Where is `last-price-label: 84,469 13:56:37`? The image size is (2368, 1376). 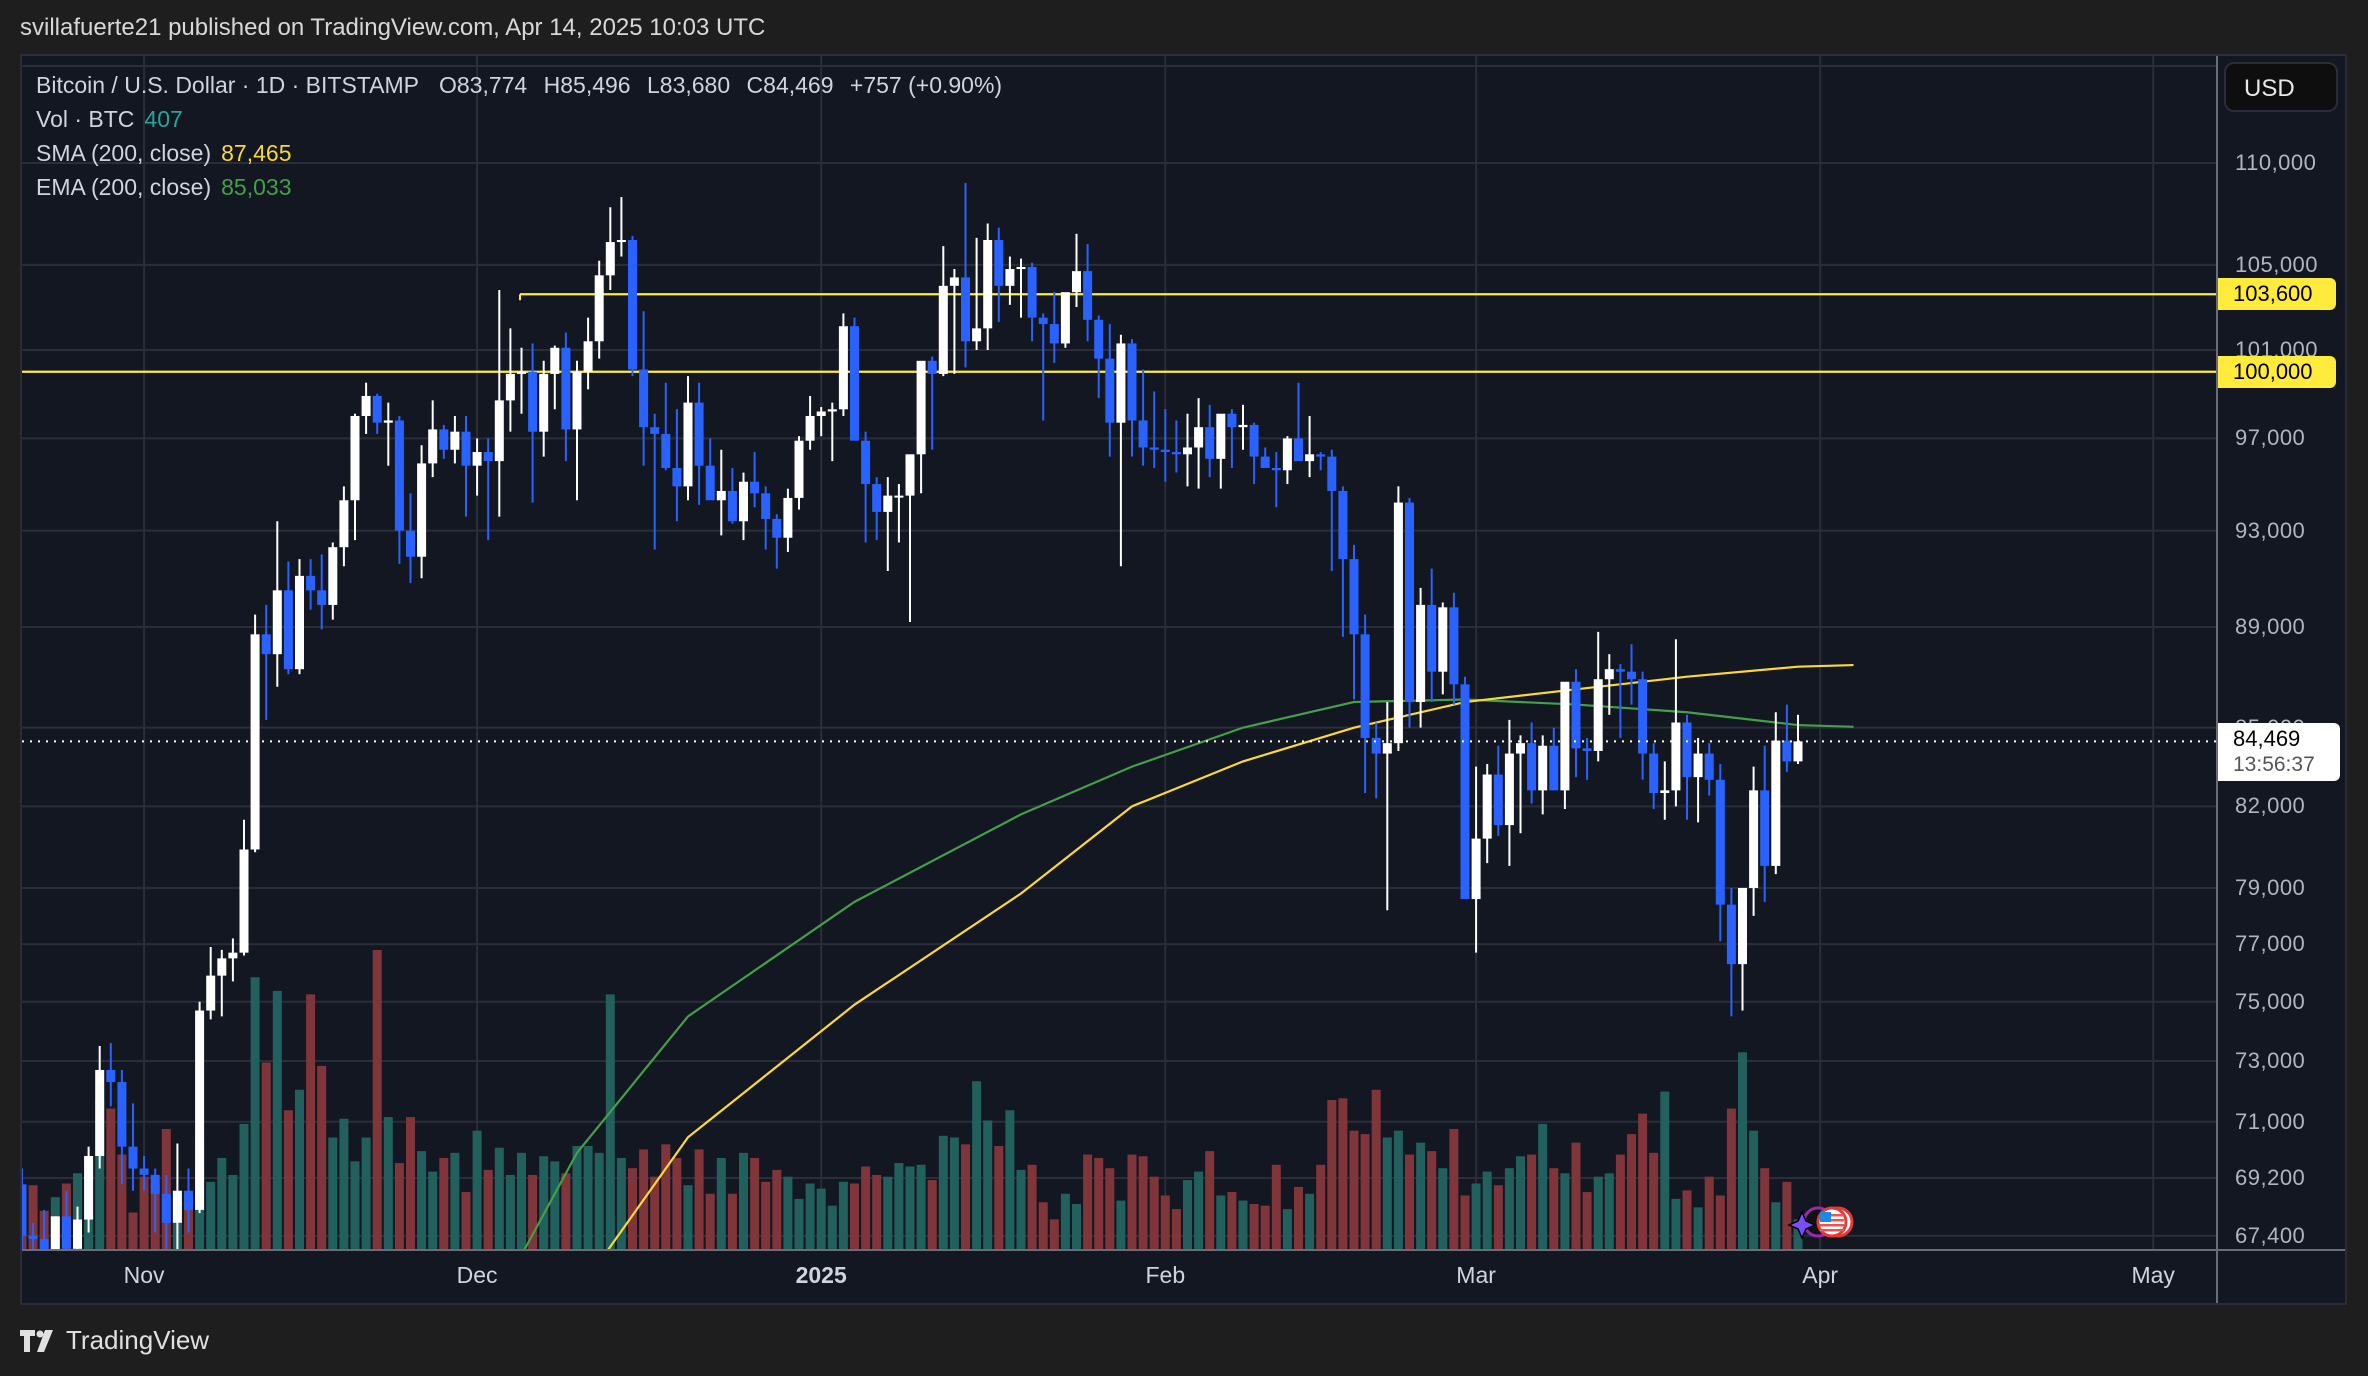 last-price-label: 84,469 13:56:37 is located at coordinates (2279, 752).